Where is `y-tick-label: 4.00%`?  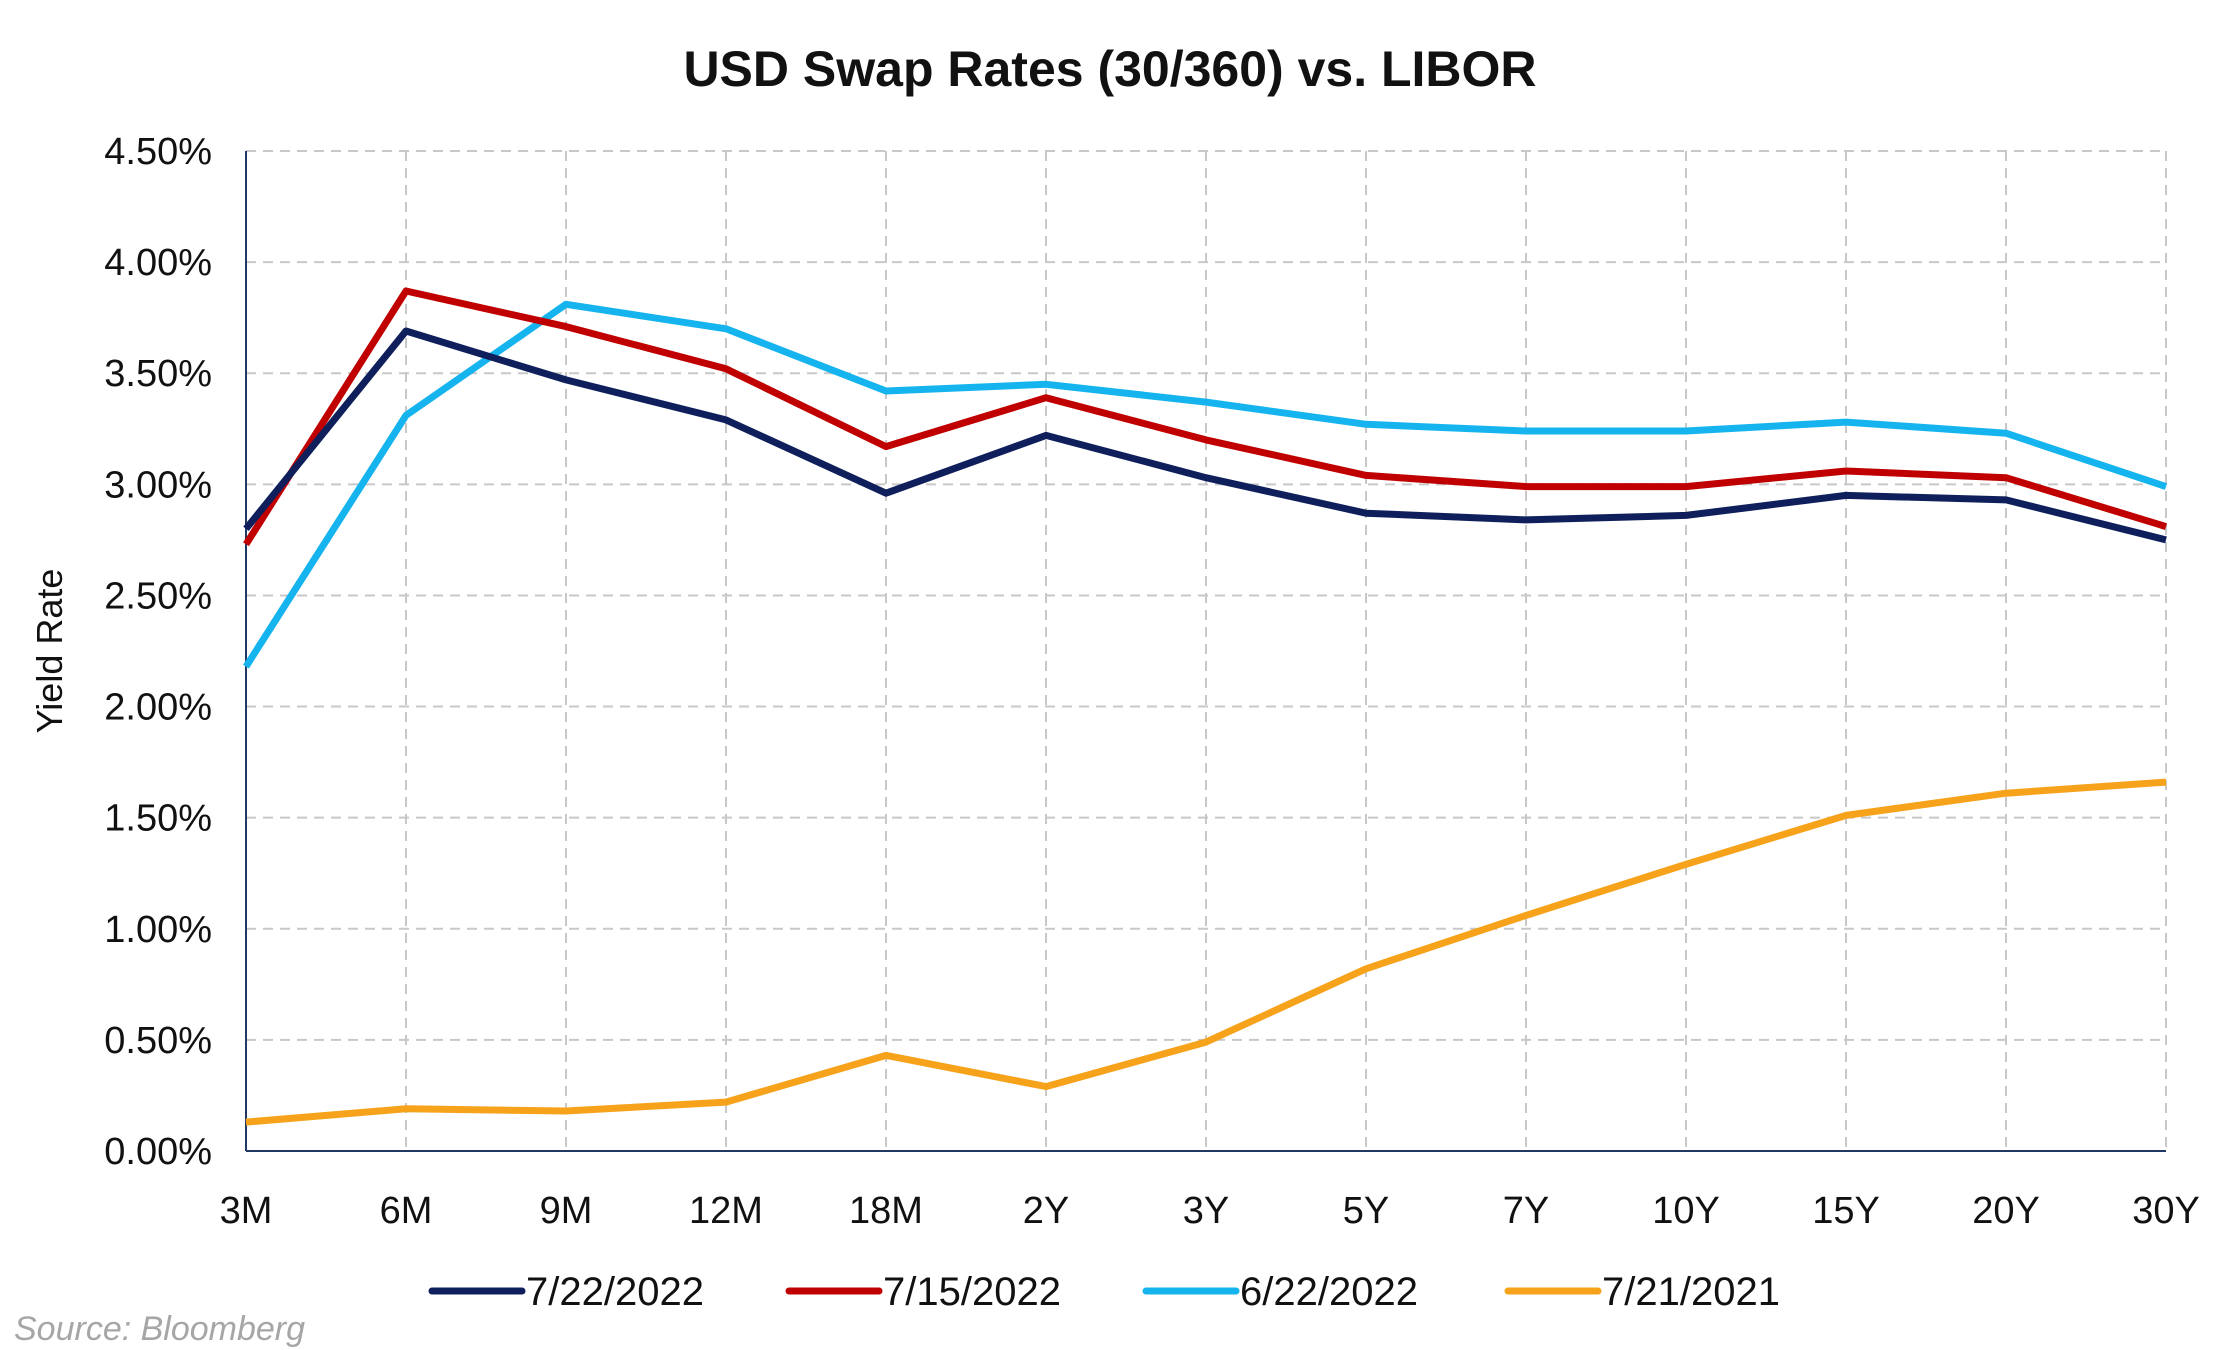
y-tick-label: 4.00% is located at coordinates (158, 263).